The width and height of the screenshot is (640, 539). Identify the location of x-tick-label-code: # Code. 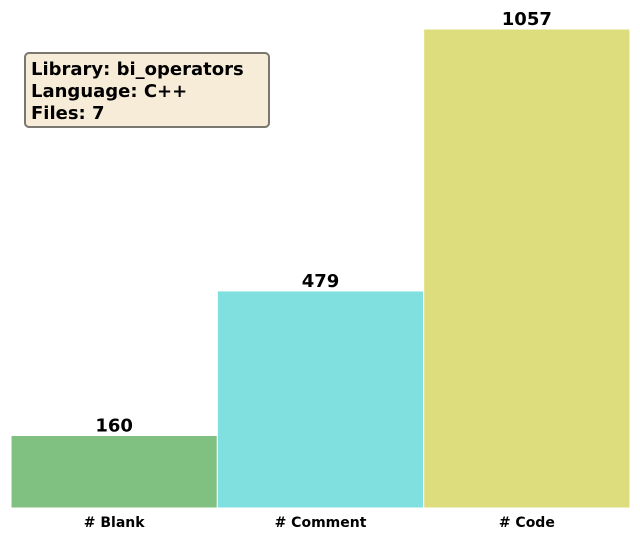
(527, 523).